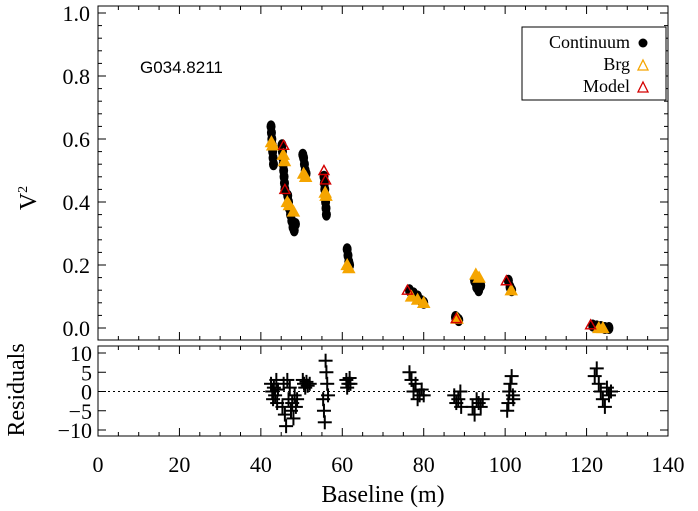 This screenshot has height=511, width=698. Describe the element at coordinates (382, 495) in the screenshot. I see `x-axis-title: Baseline (m)` at that location.